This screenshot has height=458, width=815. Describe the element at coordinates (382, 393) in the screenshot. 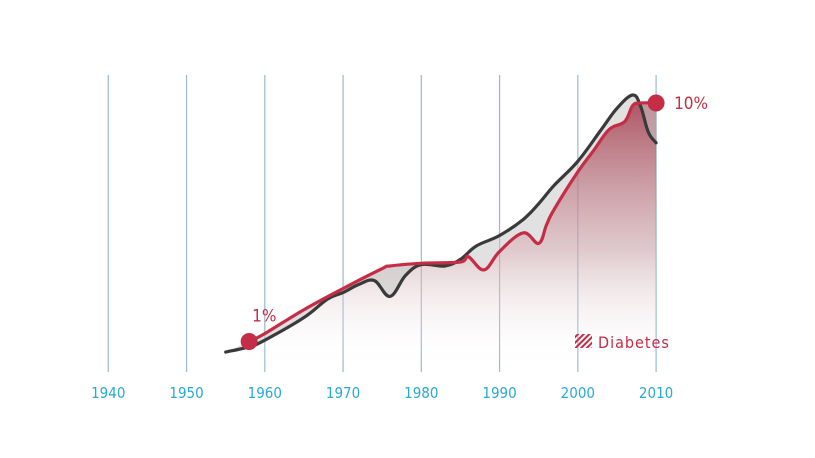

I see `x-axis-ticks: 1940 1950 1960 1970 1980 1990 2000 2010` at that location.